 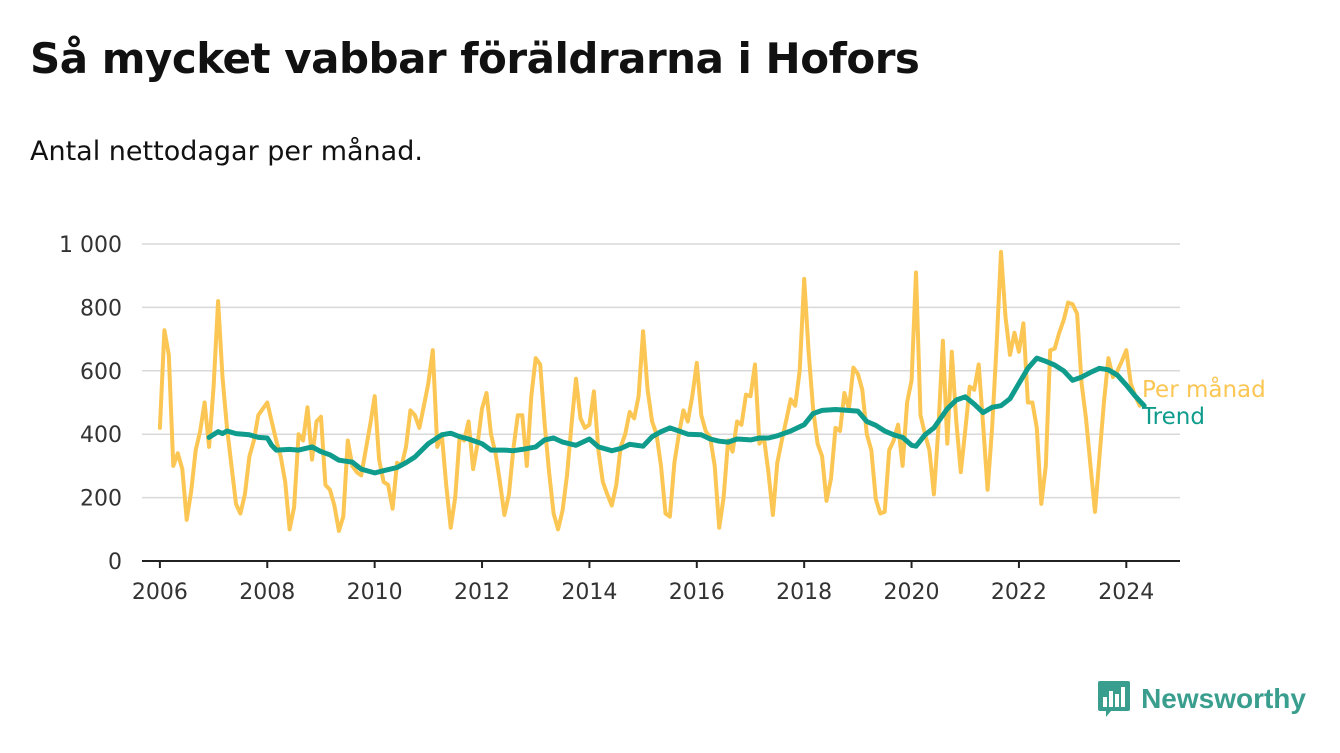 What do you see at coordinates (375, 592) in the screenshot?
I see `x-tick-label: 2010` at bounding box center [375, 592].